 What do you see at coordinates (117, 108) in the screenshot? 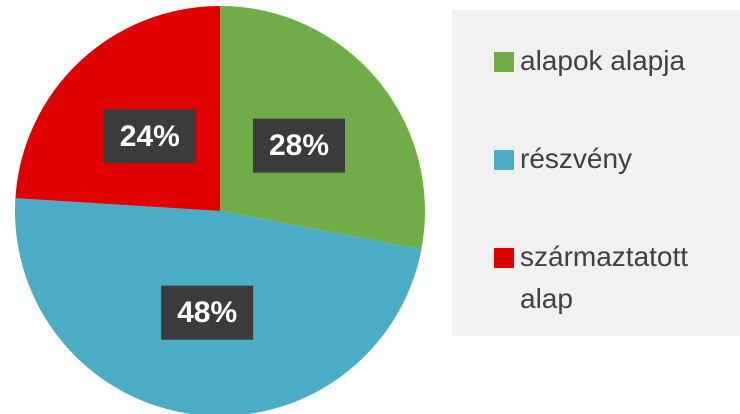
I see `pie-slice` at bounding box center [117, 108].